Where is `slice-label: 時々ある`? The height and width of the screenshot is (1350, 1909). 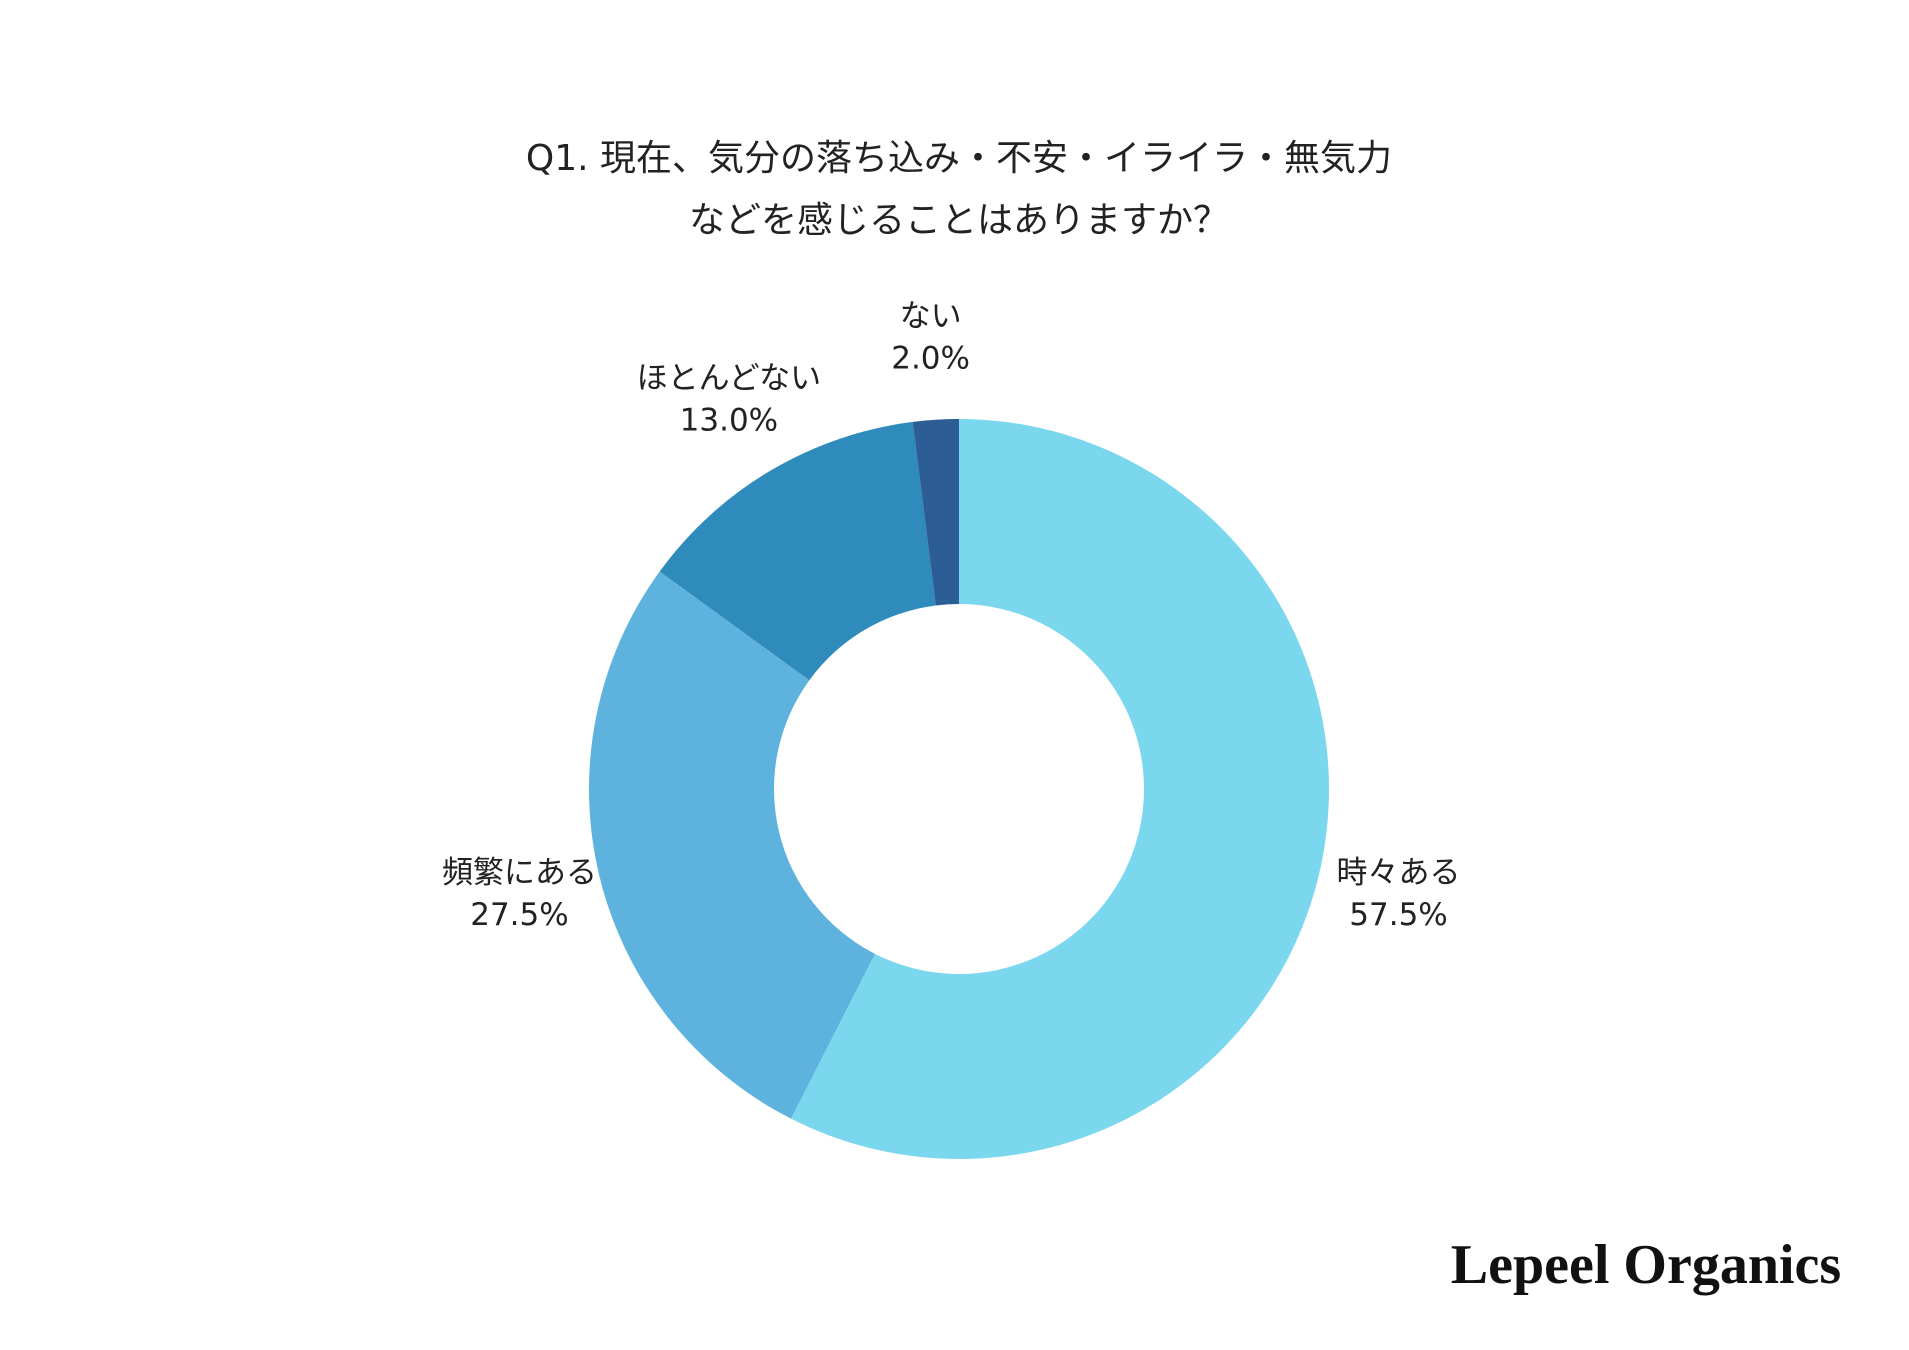
slice-label: 時々ある is located at coordinates (1399, 873).